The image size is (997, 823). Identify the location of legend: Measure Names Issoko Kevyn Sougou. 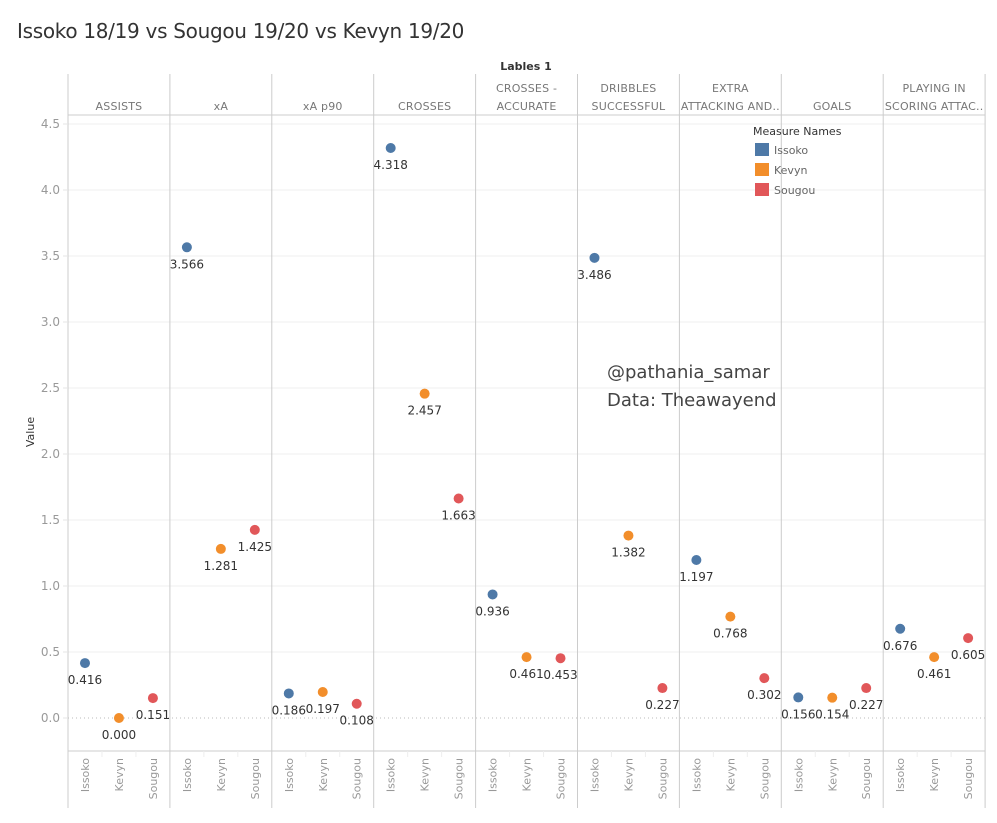
(797, 161).